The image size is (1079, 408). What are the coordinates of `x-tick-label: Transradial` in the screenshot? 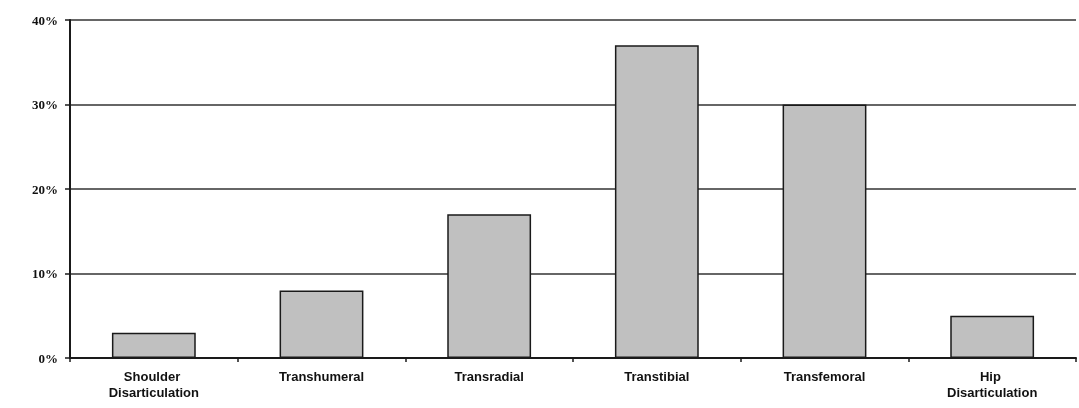 It's located at (489, 376).